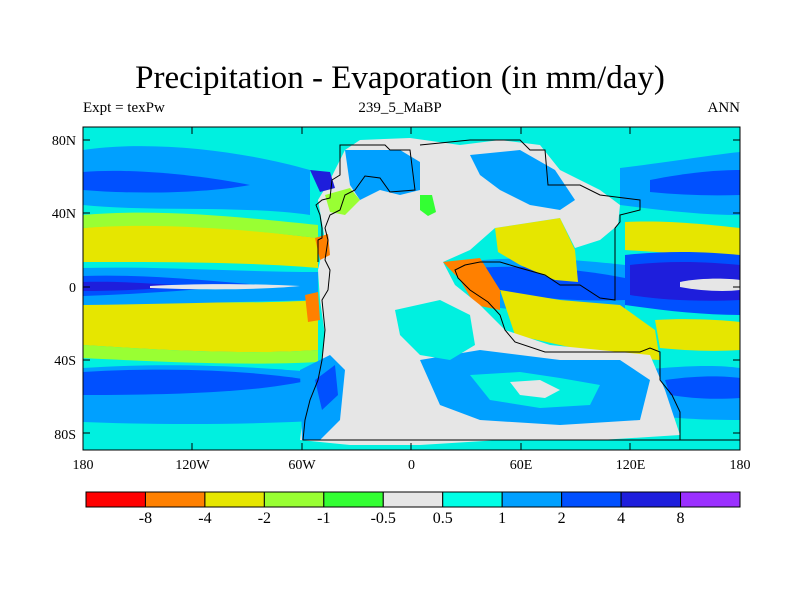 The width and height of the screenshot is (800, 600). I want to click on x-tick-label: 60E, so click(521, 465).